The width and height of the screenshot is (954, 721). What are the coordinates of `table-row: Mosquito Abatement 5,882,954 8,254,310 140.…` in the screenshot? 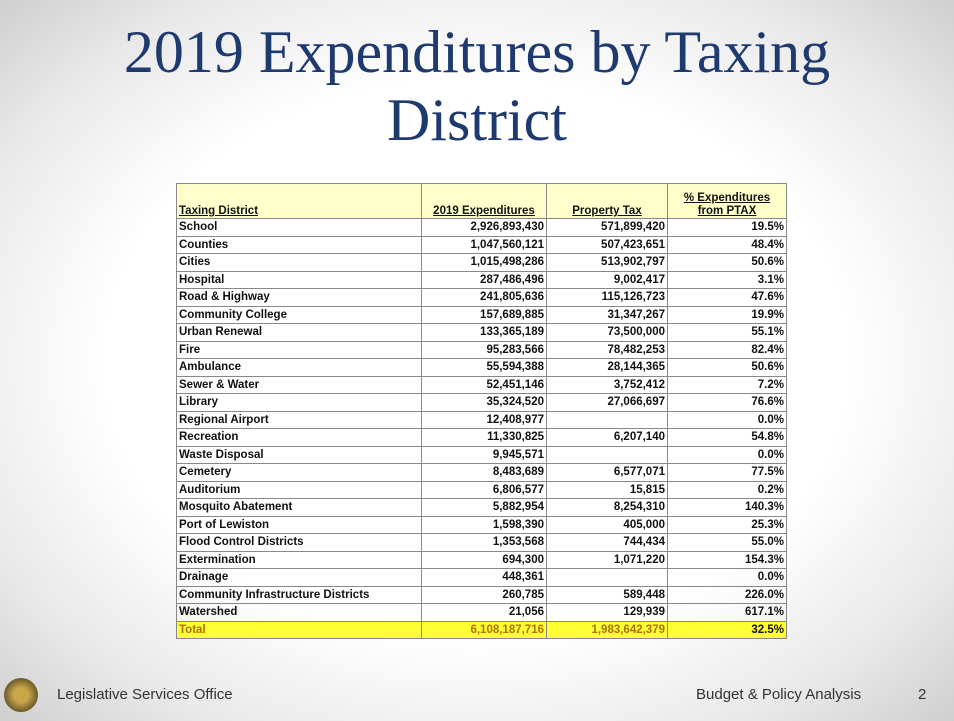 It's located at (481, 507).